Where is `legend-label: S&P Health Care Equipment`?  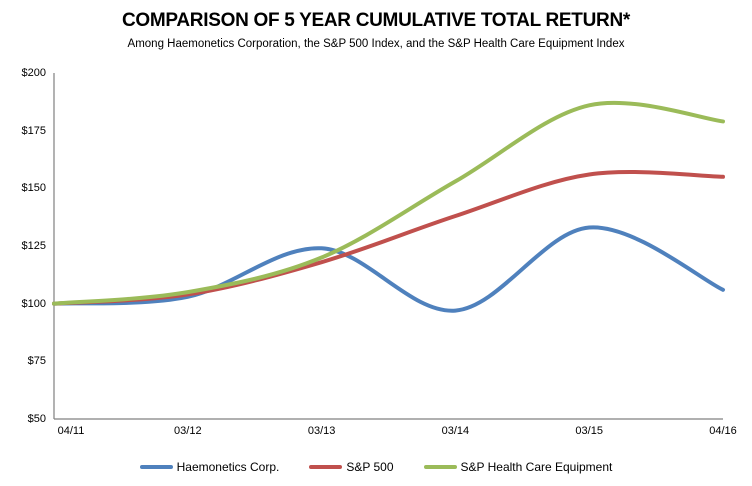 legend-label: S&P Health Care Equipment is located at coordinates (536, 467).